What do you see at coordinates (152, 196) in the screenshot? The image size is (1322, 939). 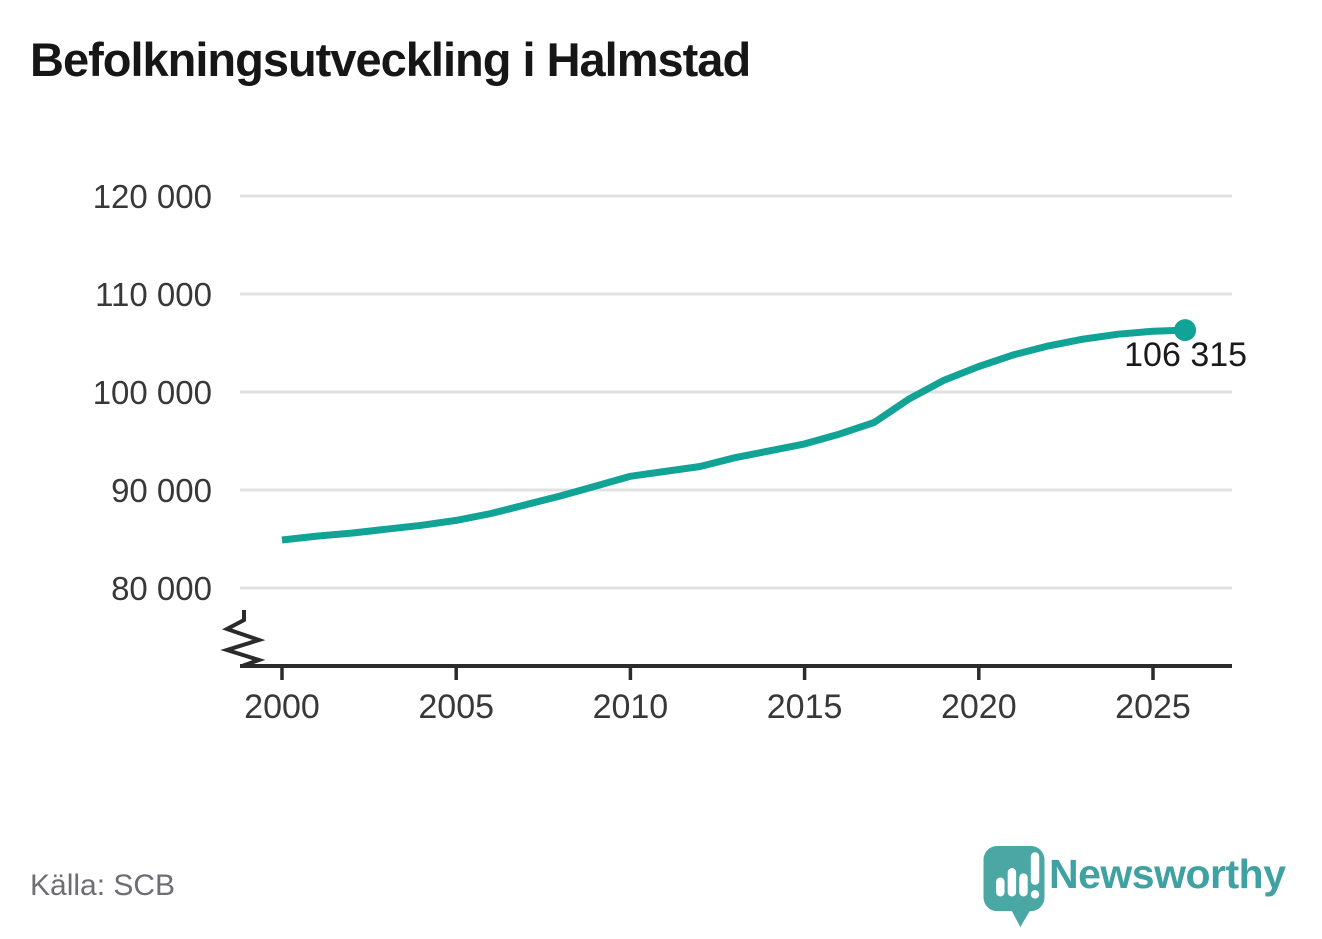 I see `y-axis-tick-label: 120 000` at bounding box center [152, 196].